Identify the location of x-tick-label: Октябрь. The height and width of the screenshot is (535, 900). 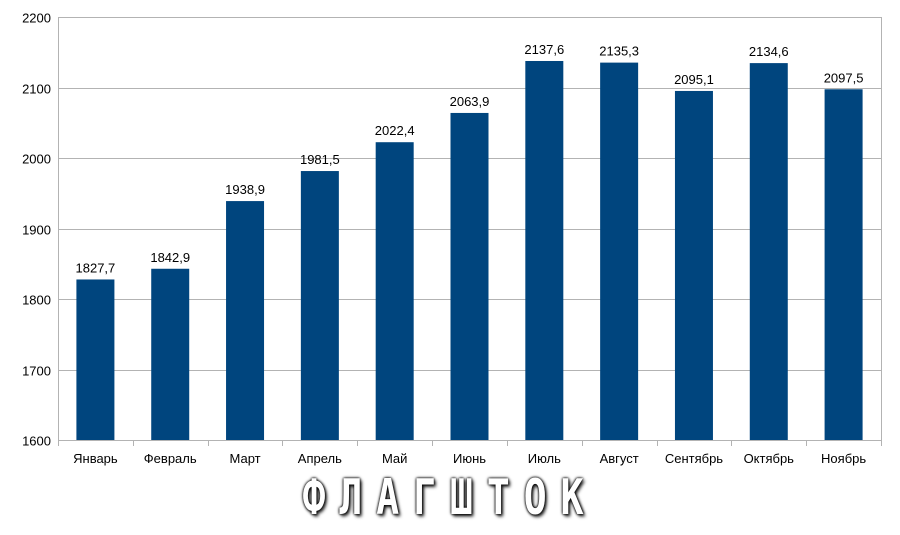
(769, 458).